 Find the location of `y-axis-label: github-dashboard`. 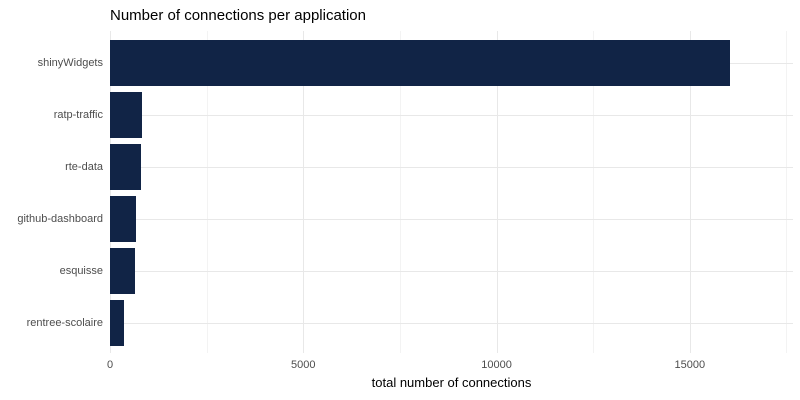

y-axis-label: github-dashboard is located at coordinates (60, 219).